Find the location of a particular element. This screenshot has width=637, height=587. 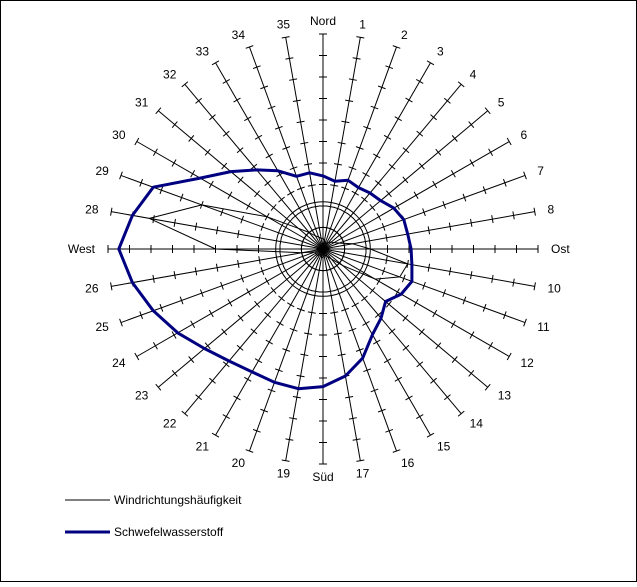

direction-label-8: 8 is located at coordinates (551, 209).